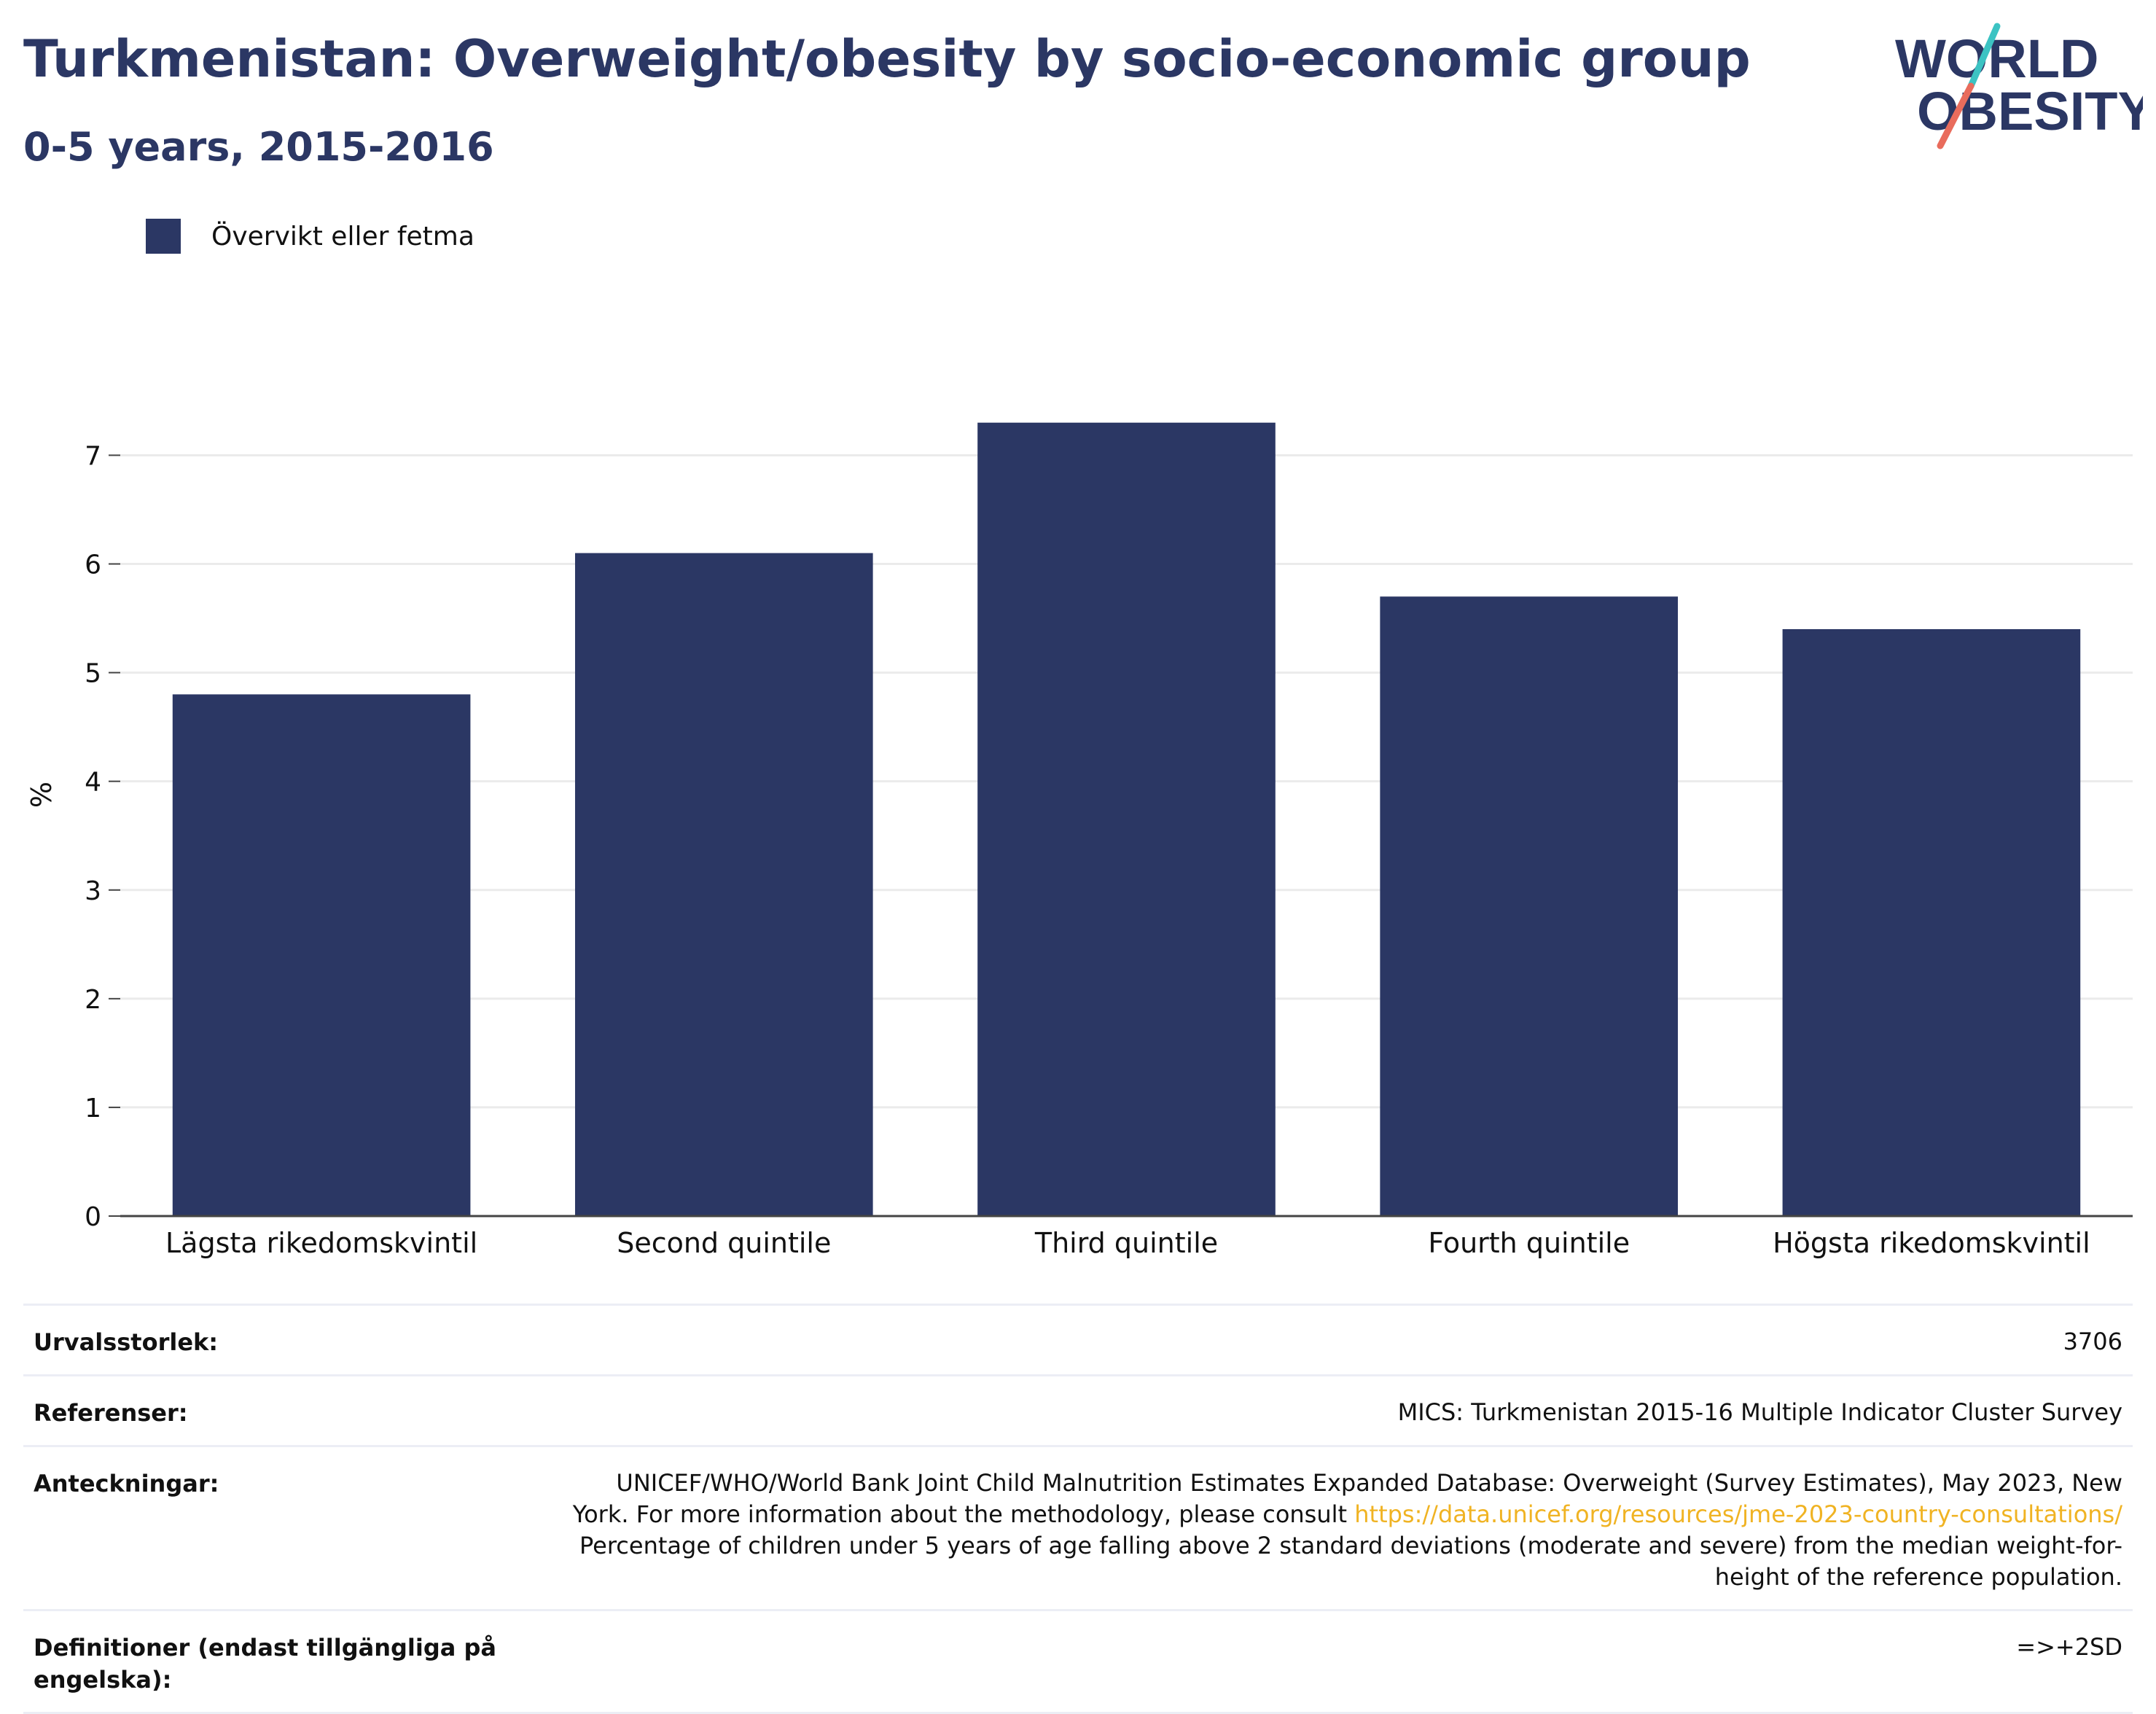 The width and height of the screenshot is (2156, 1714). What do you see at coordinates (93, 456) in the screenshot?
I see `y-tick-label: 7` at bounding box center [93, 456].